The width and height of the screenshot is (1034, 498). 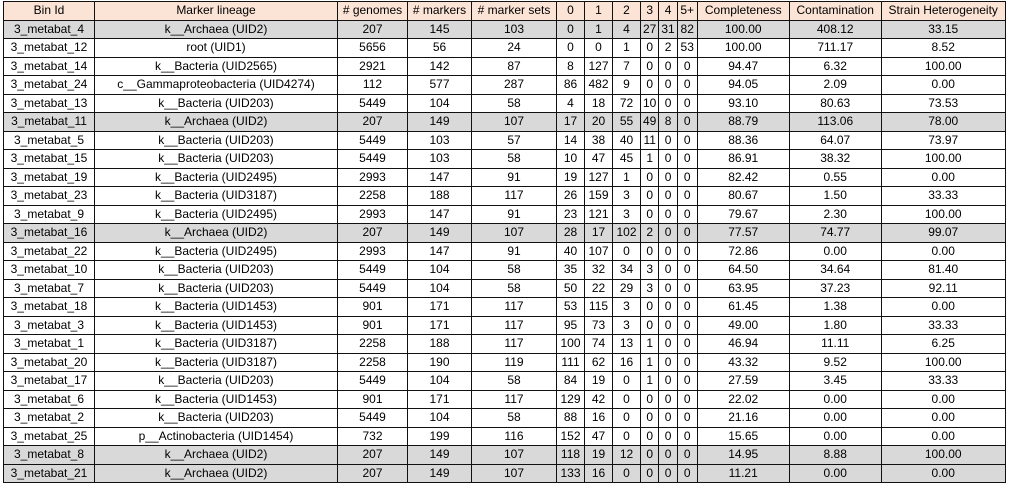 What do you see at coordinates (598, 103) in the screenshot?
I see `cell-count-1: 18` at bounding box center [598, 103].